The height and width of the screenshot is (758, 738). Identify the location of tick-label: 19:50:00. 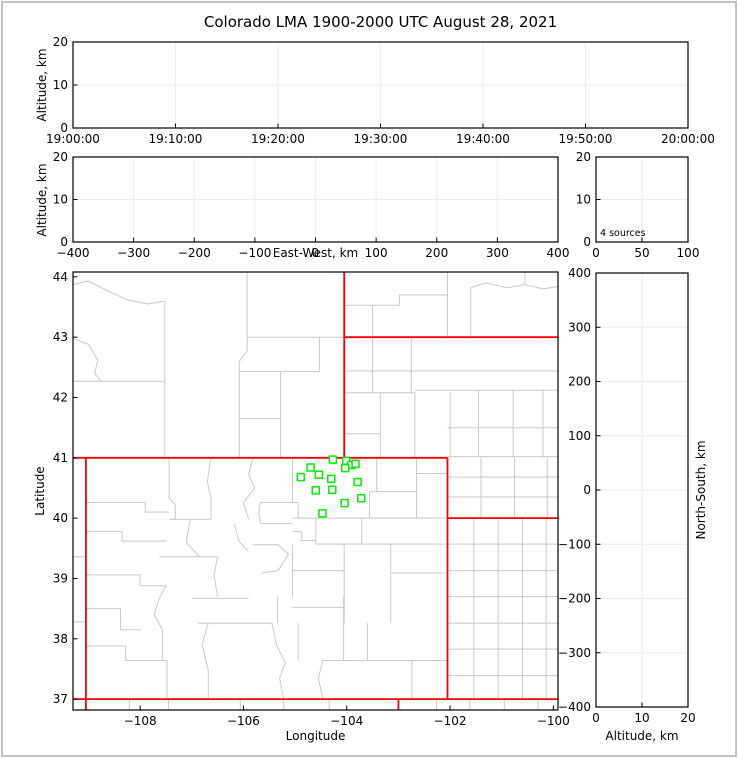
(586, 139).